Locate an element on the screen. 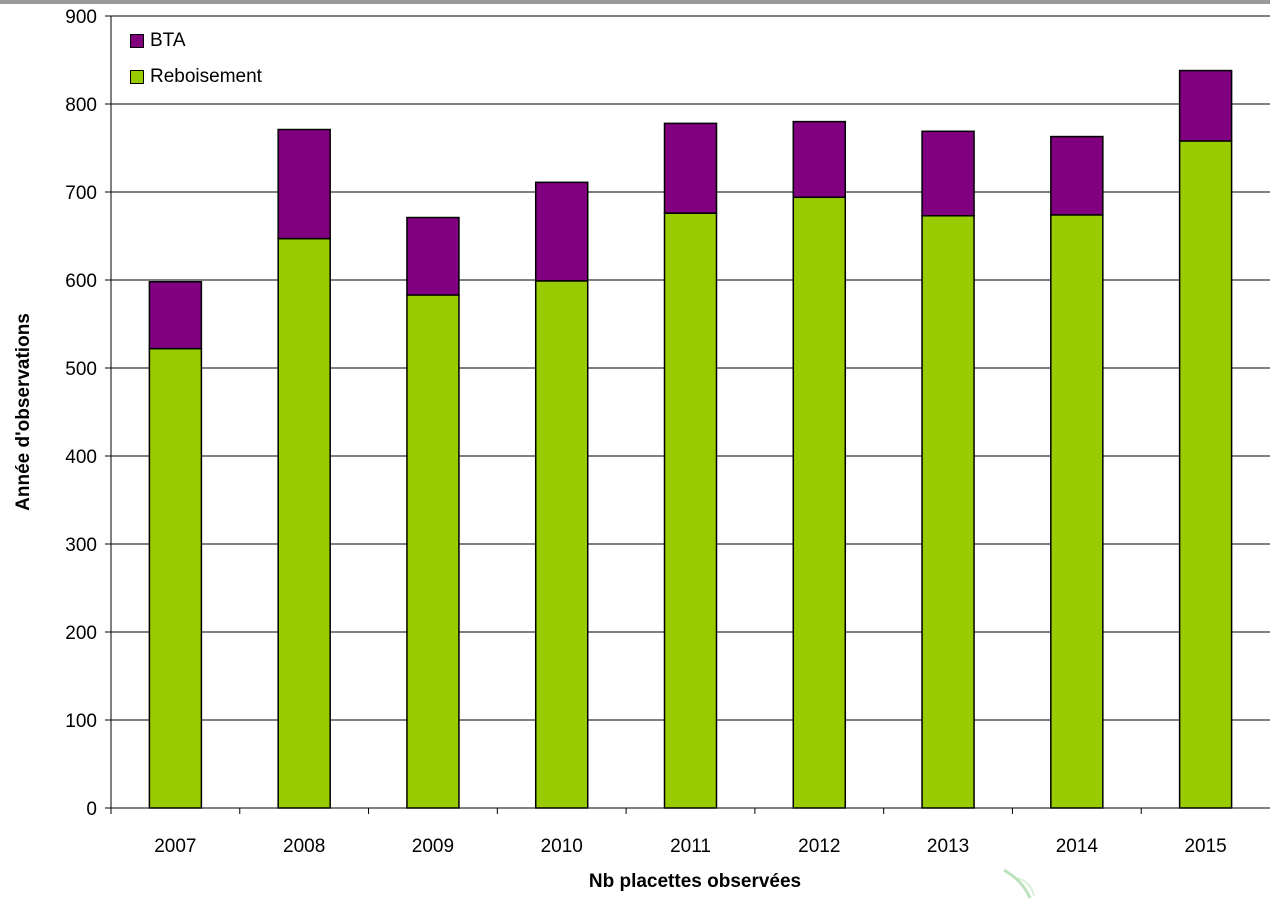 The height and width of the screenshot is (900, 1270). legend: BTA Reboisement is located at coordinates (196, 64).